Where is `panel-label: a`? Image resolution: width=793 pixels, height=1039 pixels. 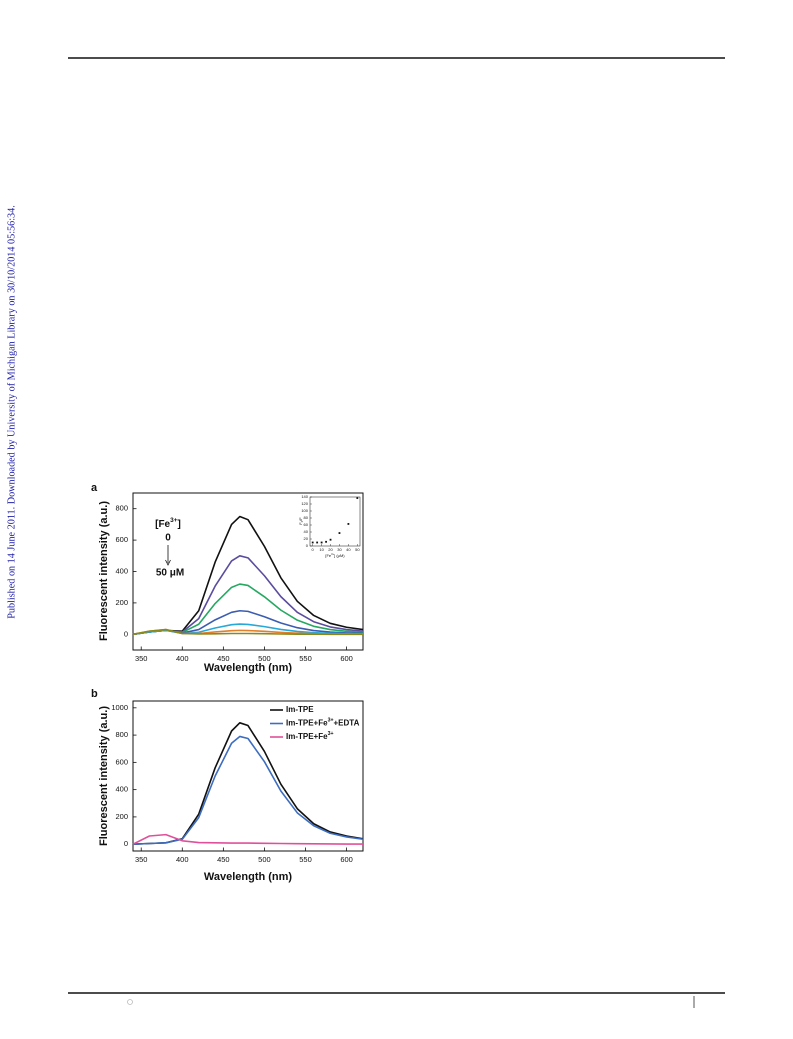
panel-label: a is located at coordinates (94, 488).